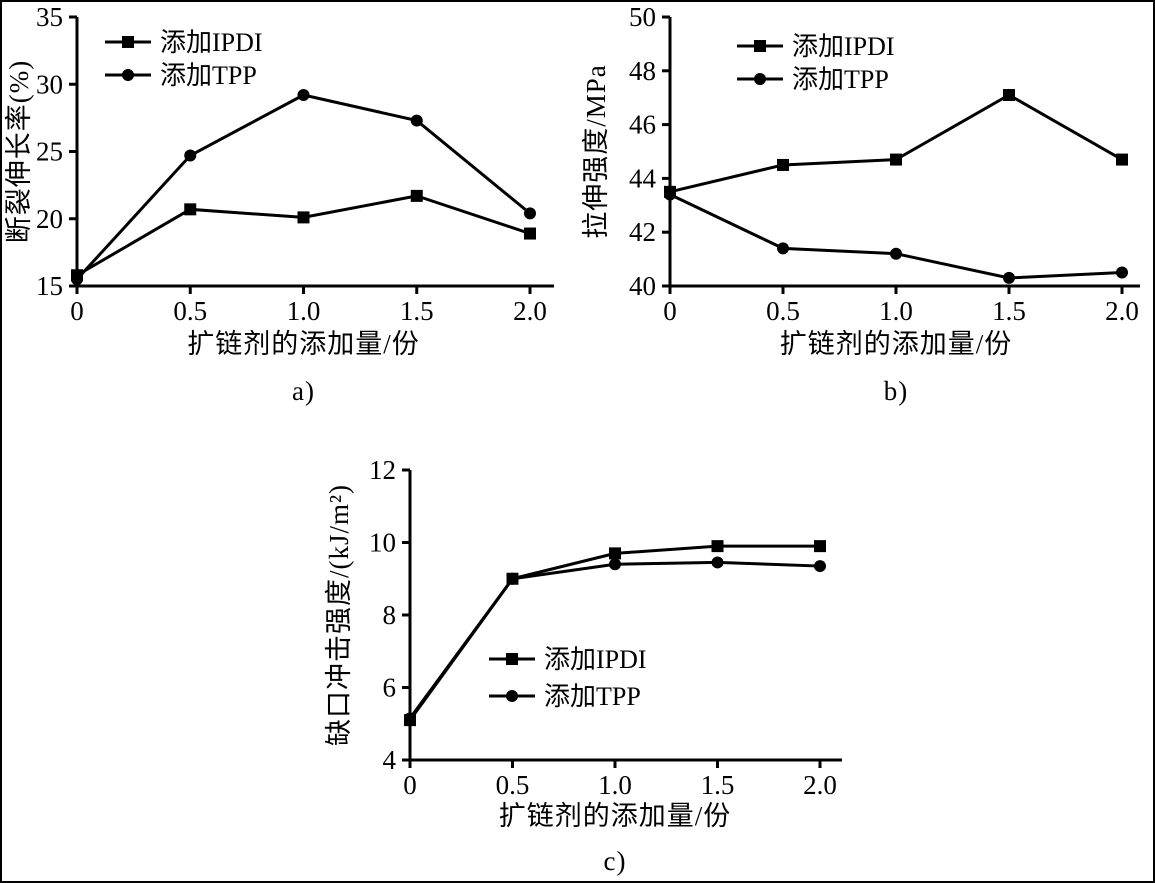  What do you see at coordinates (615, 816) in the screenshot?
I see `chart-c-xlabel: 扩链剂的添加量/份` at bounding box center [615, 816].